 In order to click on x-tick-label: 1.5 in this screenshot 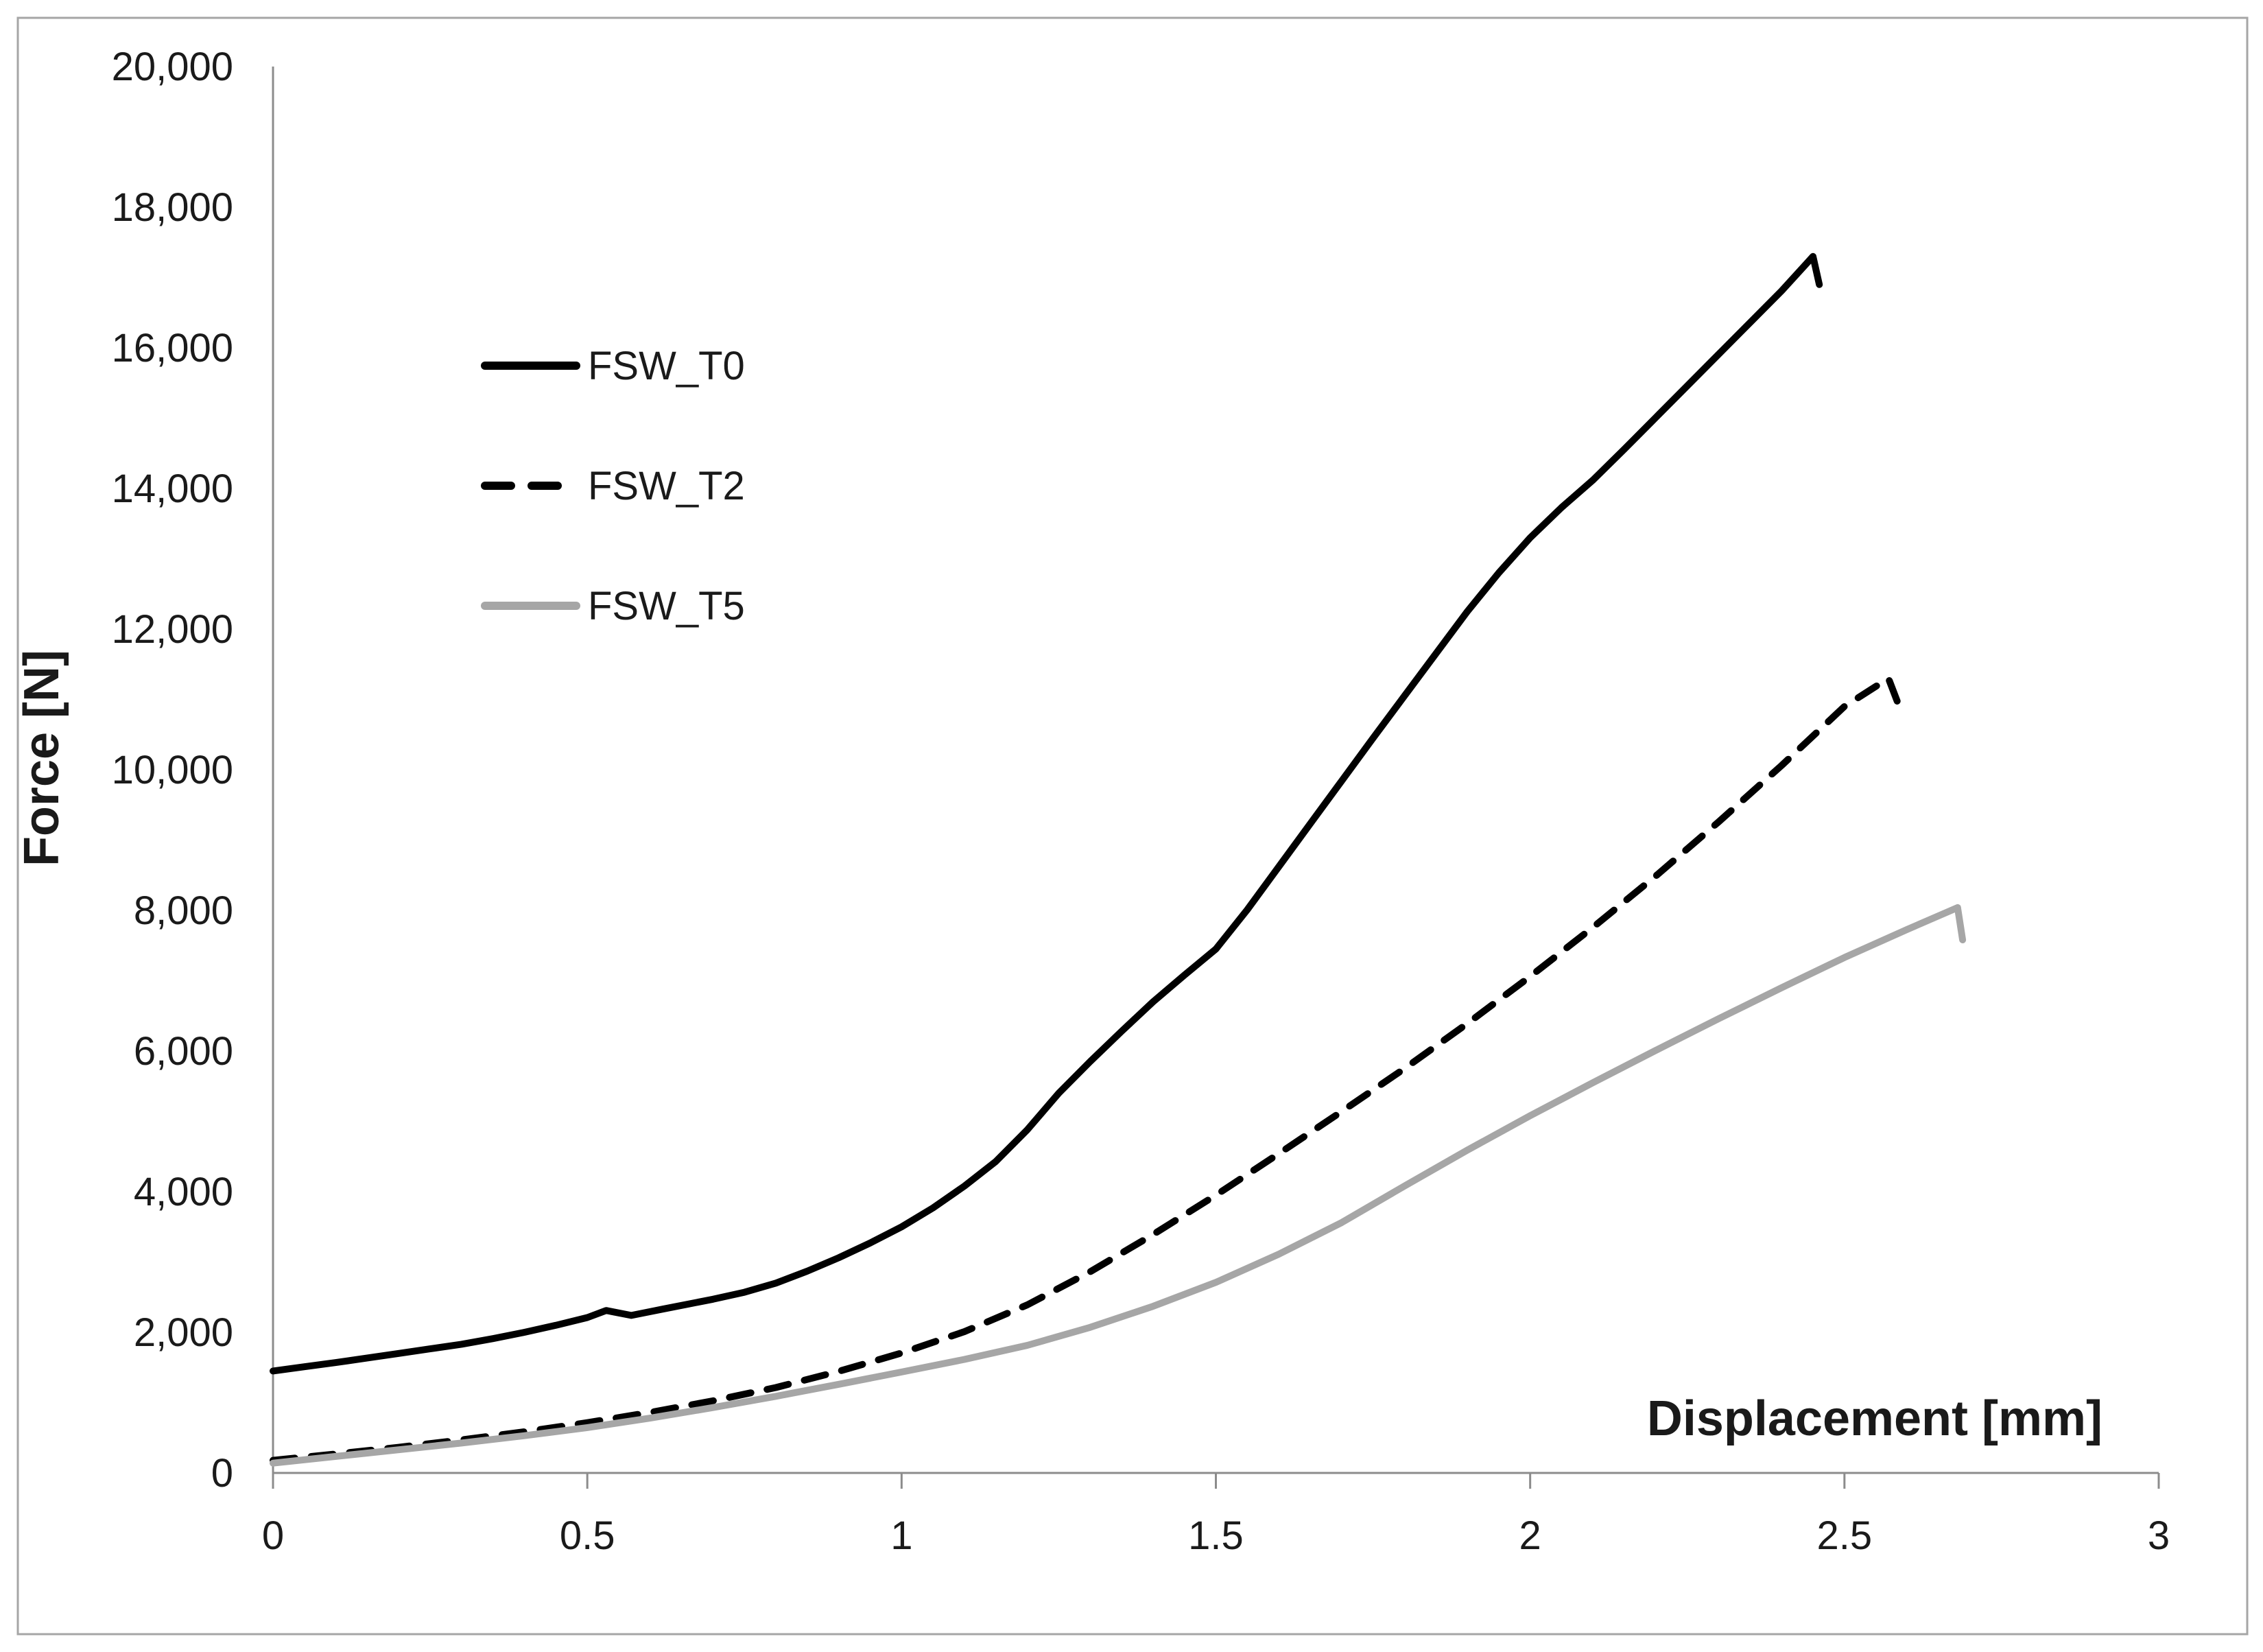, I will do `click(1216, 1535)`.